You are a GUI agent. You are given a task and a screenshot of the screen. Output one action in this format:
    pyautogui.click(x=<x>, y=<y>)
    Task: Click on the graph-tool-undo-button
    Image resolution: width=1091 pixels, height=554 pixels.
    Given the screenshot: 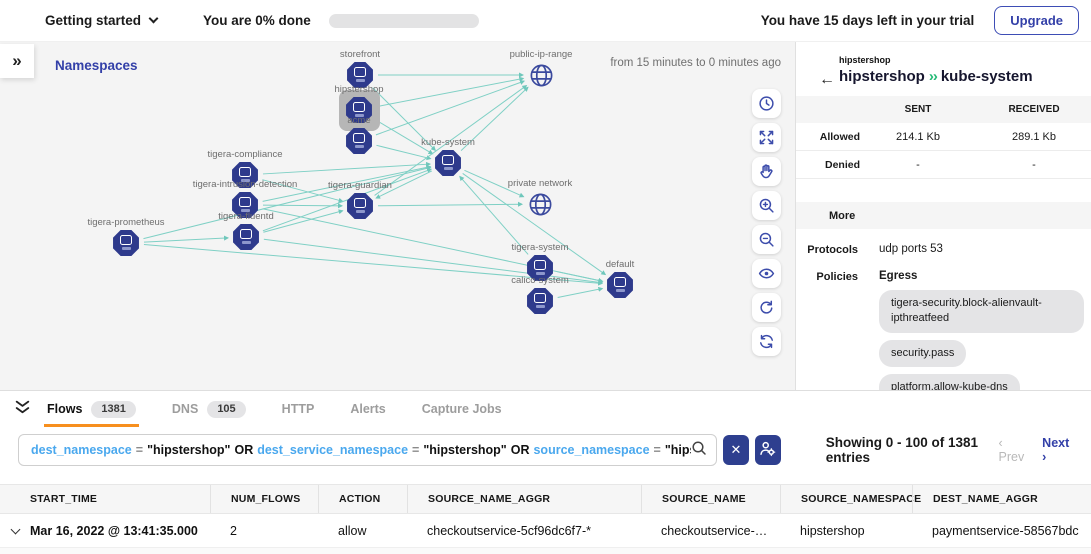 What is the action you would take?
    pyautogui.click(x=766, y=307)
    